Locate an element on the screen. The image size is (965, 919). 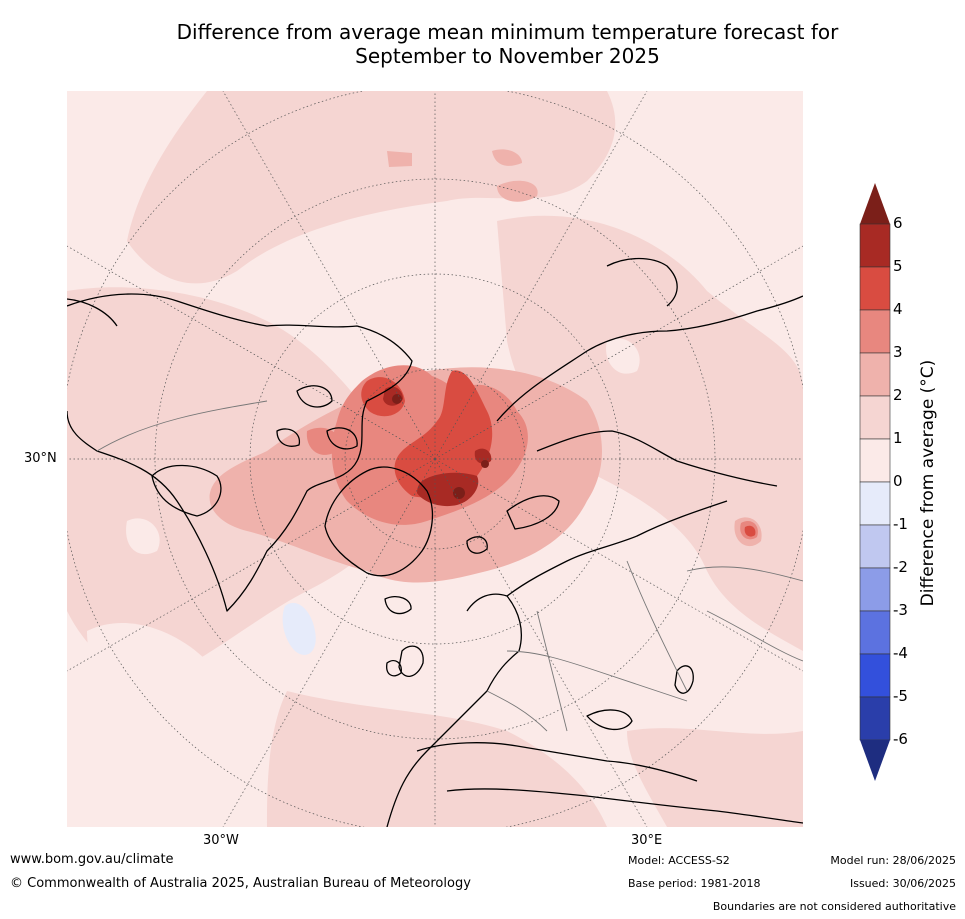
colorbar-tick-label: 0 is located at coordinates (898, 481).